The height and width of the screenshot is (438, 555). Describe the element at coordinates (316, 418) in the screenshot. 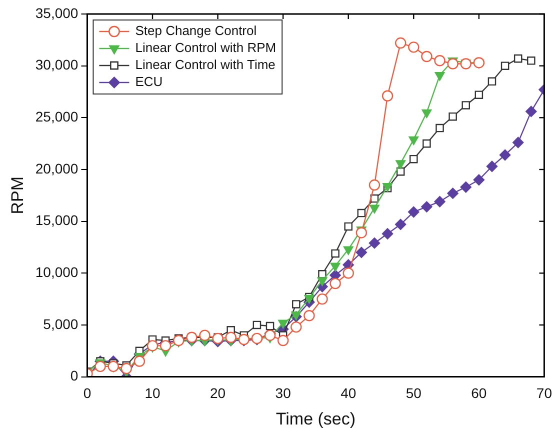

I see `x-axis-title: Time (sec)` at that location.